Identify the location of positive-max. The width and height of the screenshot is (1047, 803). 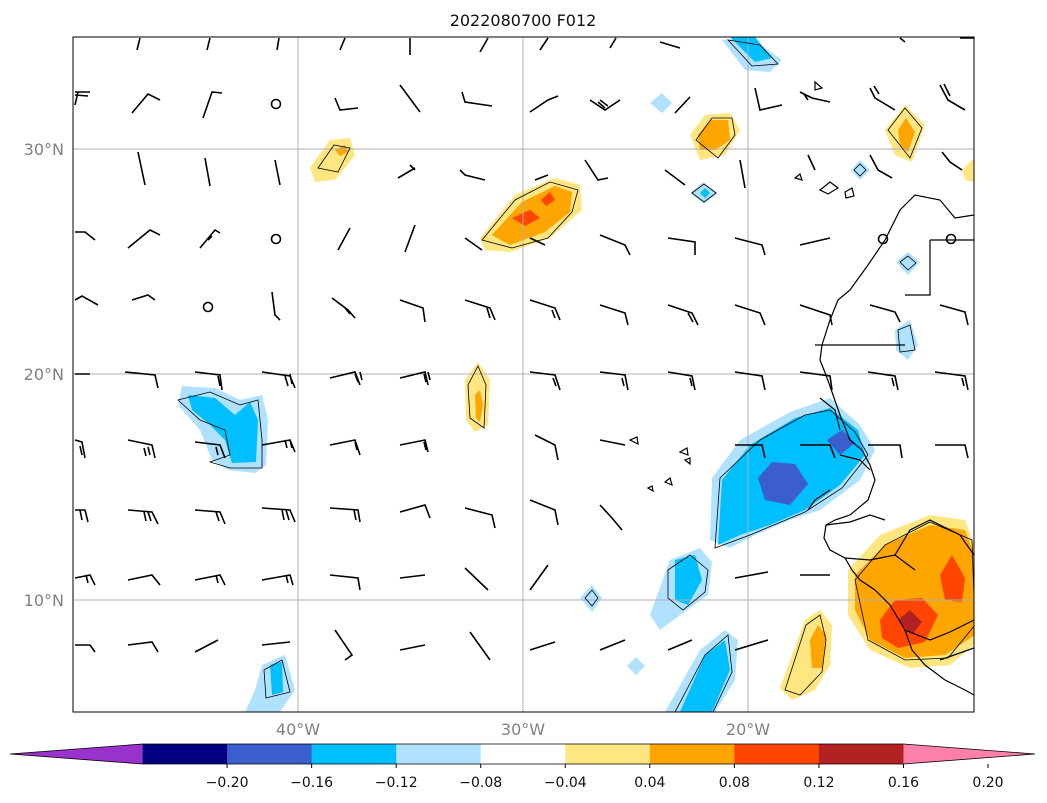
(910, 622).